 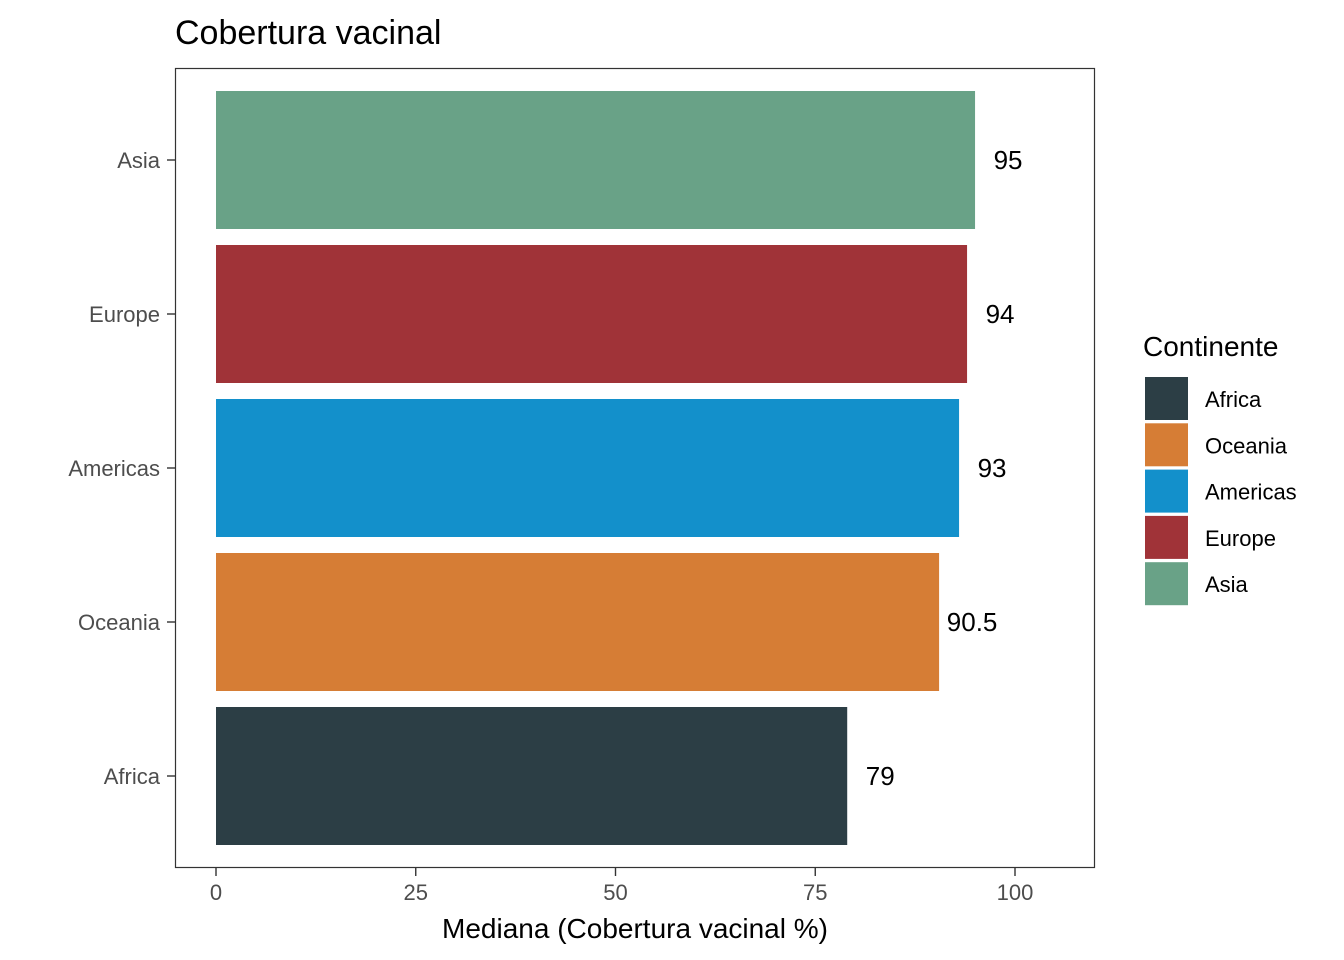 What do you see at coordinates (1227, 584) in the screenshot?
I see `legend-label-asia: Asia` at bounding box center [1227, 584].